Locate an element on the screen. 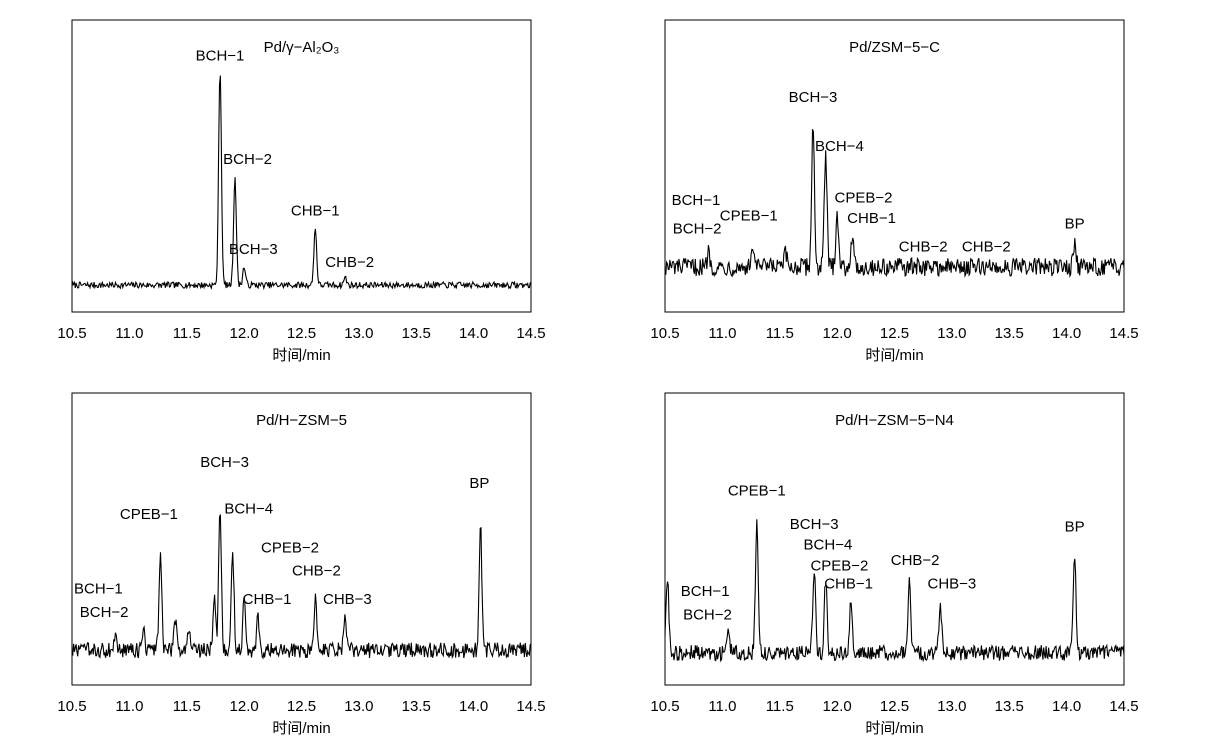 This screenshot has height=754, width=1222. chart-title: Pd/ZSM−5−C is located at coordinates (894, 47).